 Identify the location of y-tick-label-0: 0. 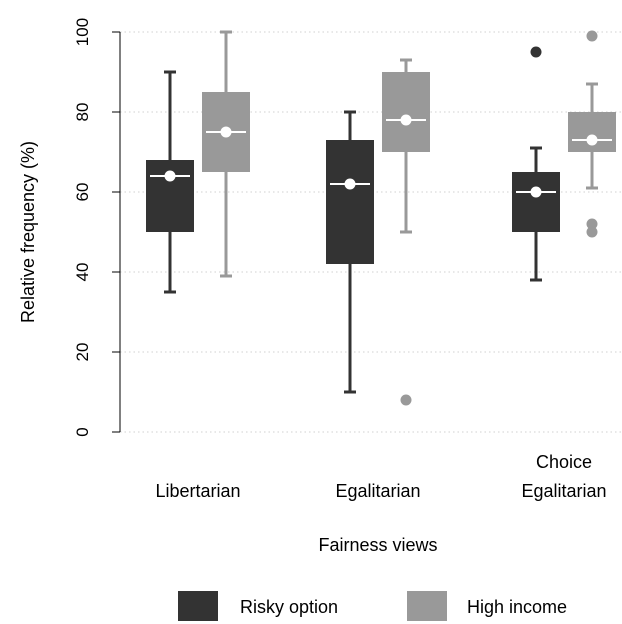
(82, 431).